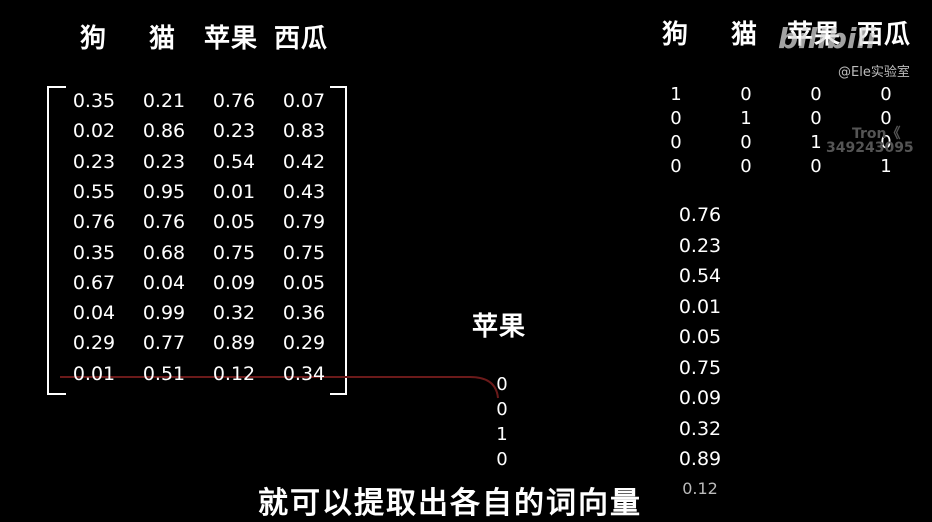 This screenshot has height=522, width=932. What do you see at coordinates (700, 306) in the screenshot?
I see `result-vector-value: 0.01` at bounding box center [700, 306].